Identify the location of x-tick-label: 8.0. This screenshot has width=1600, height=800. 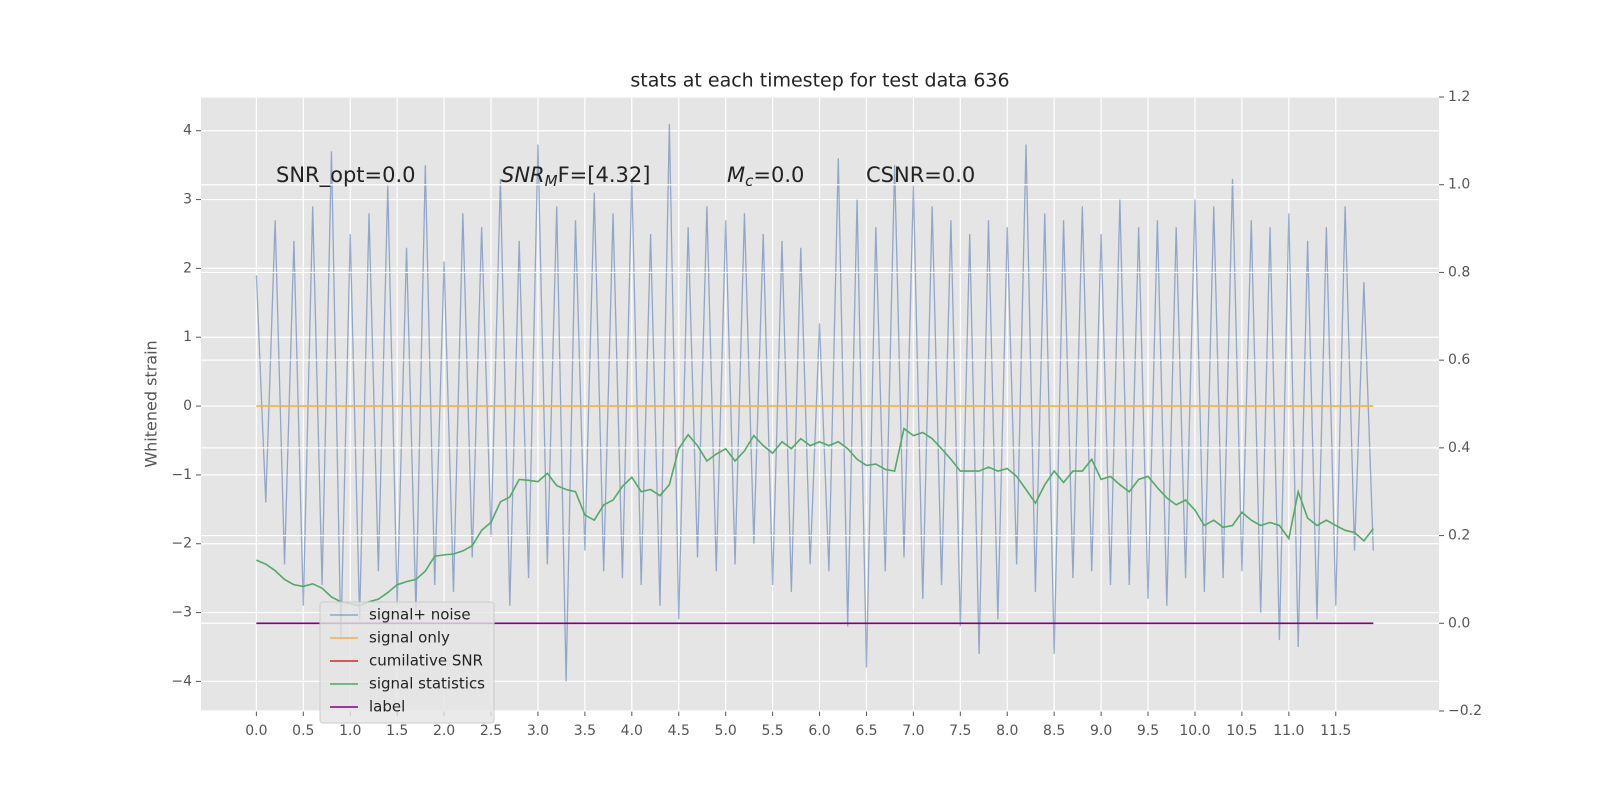
(1007, 731).